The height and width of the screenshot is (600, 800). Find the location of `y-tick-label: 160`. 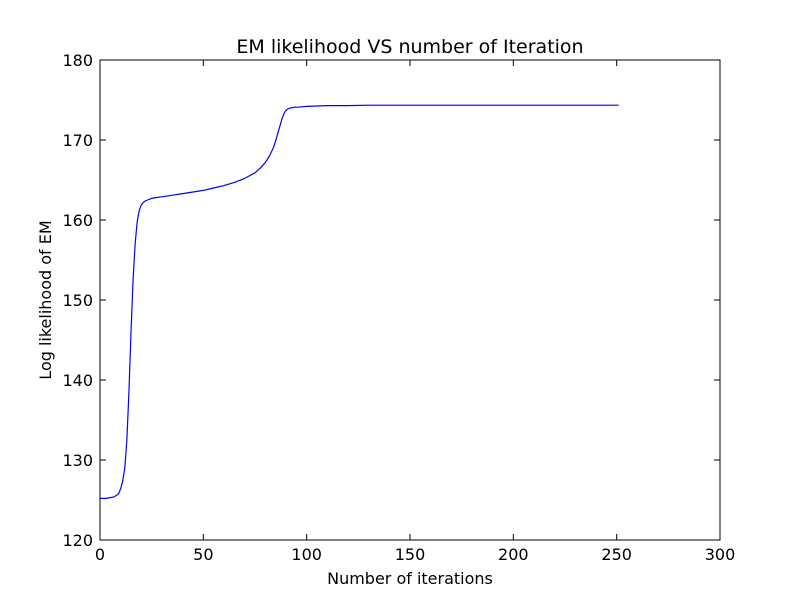

y-tick-label: 160 is located at coordinates (77, 220).